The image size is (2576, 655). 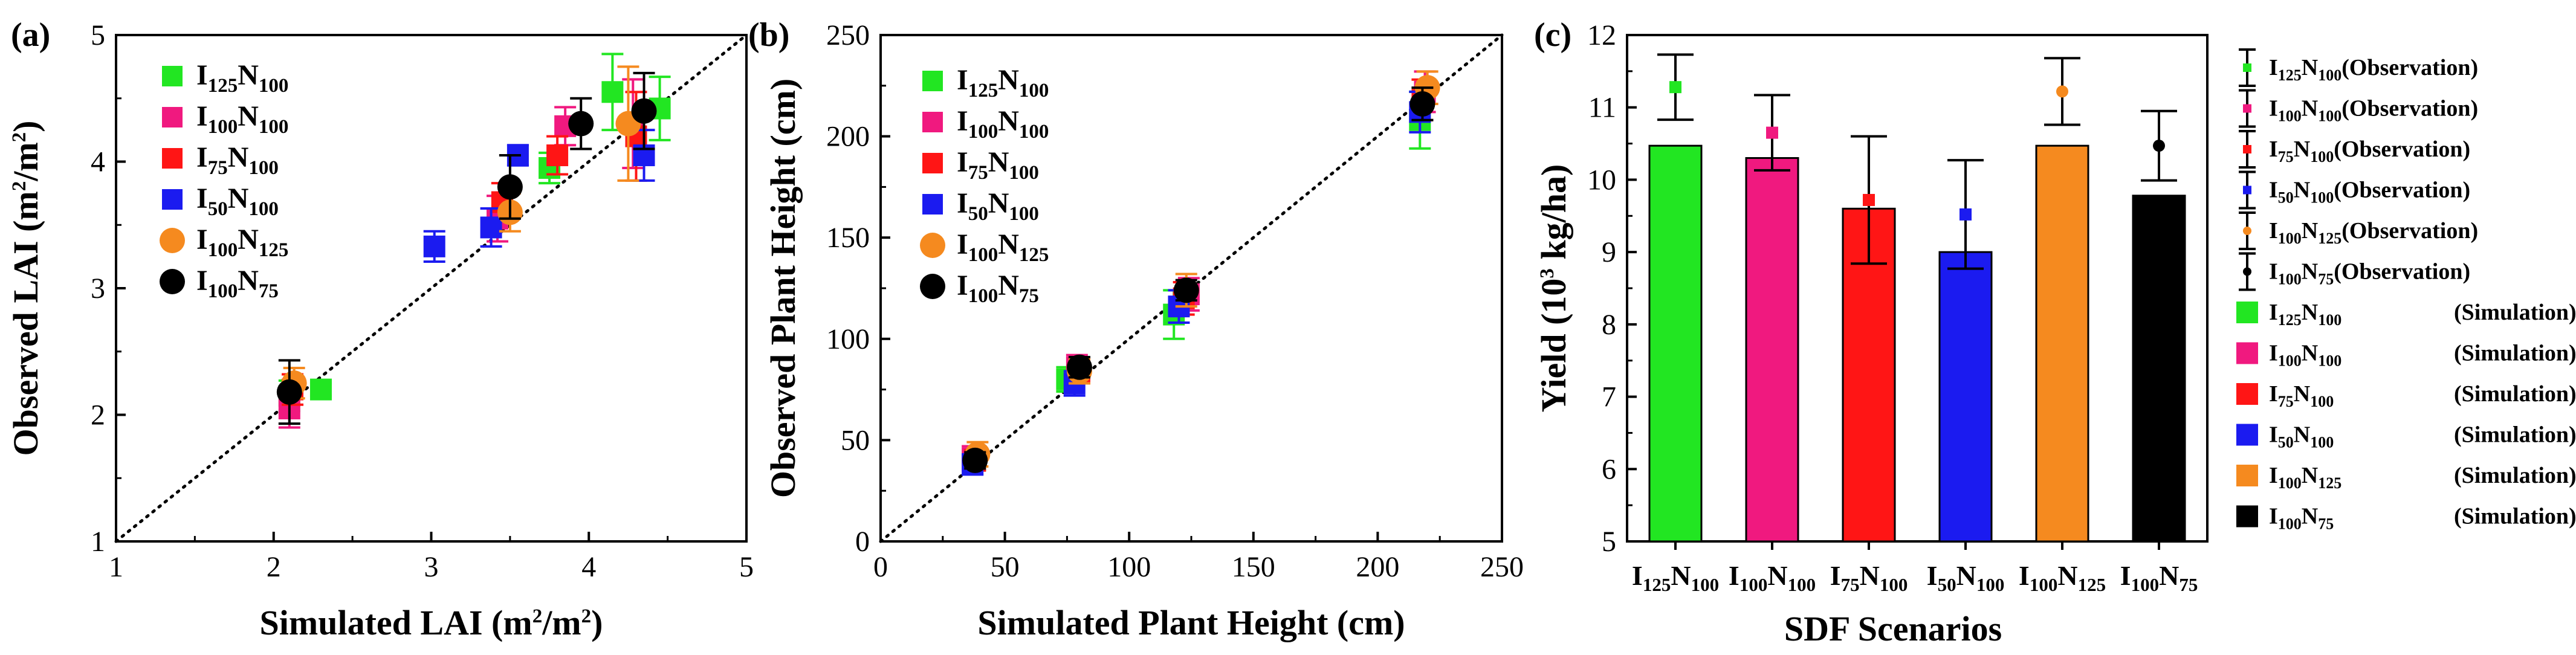 What do you see at coordinates (1005, 567) in the screenshot?
I see `x-tick-label: 50` at bounding box center [1005, 567].